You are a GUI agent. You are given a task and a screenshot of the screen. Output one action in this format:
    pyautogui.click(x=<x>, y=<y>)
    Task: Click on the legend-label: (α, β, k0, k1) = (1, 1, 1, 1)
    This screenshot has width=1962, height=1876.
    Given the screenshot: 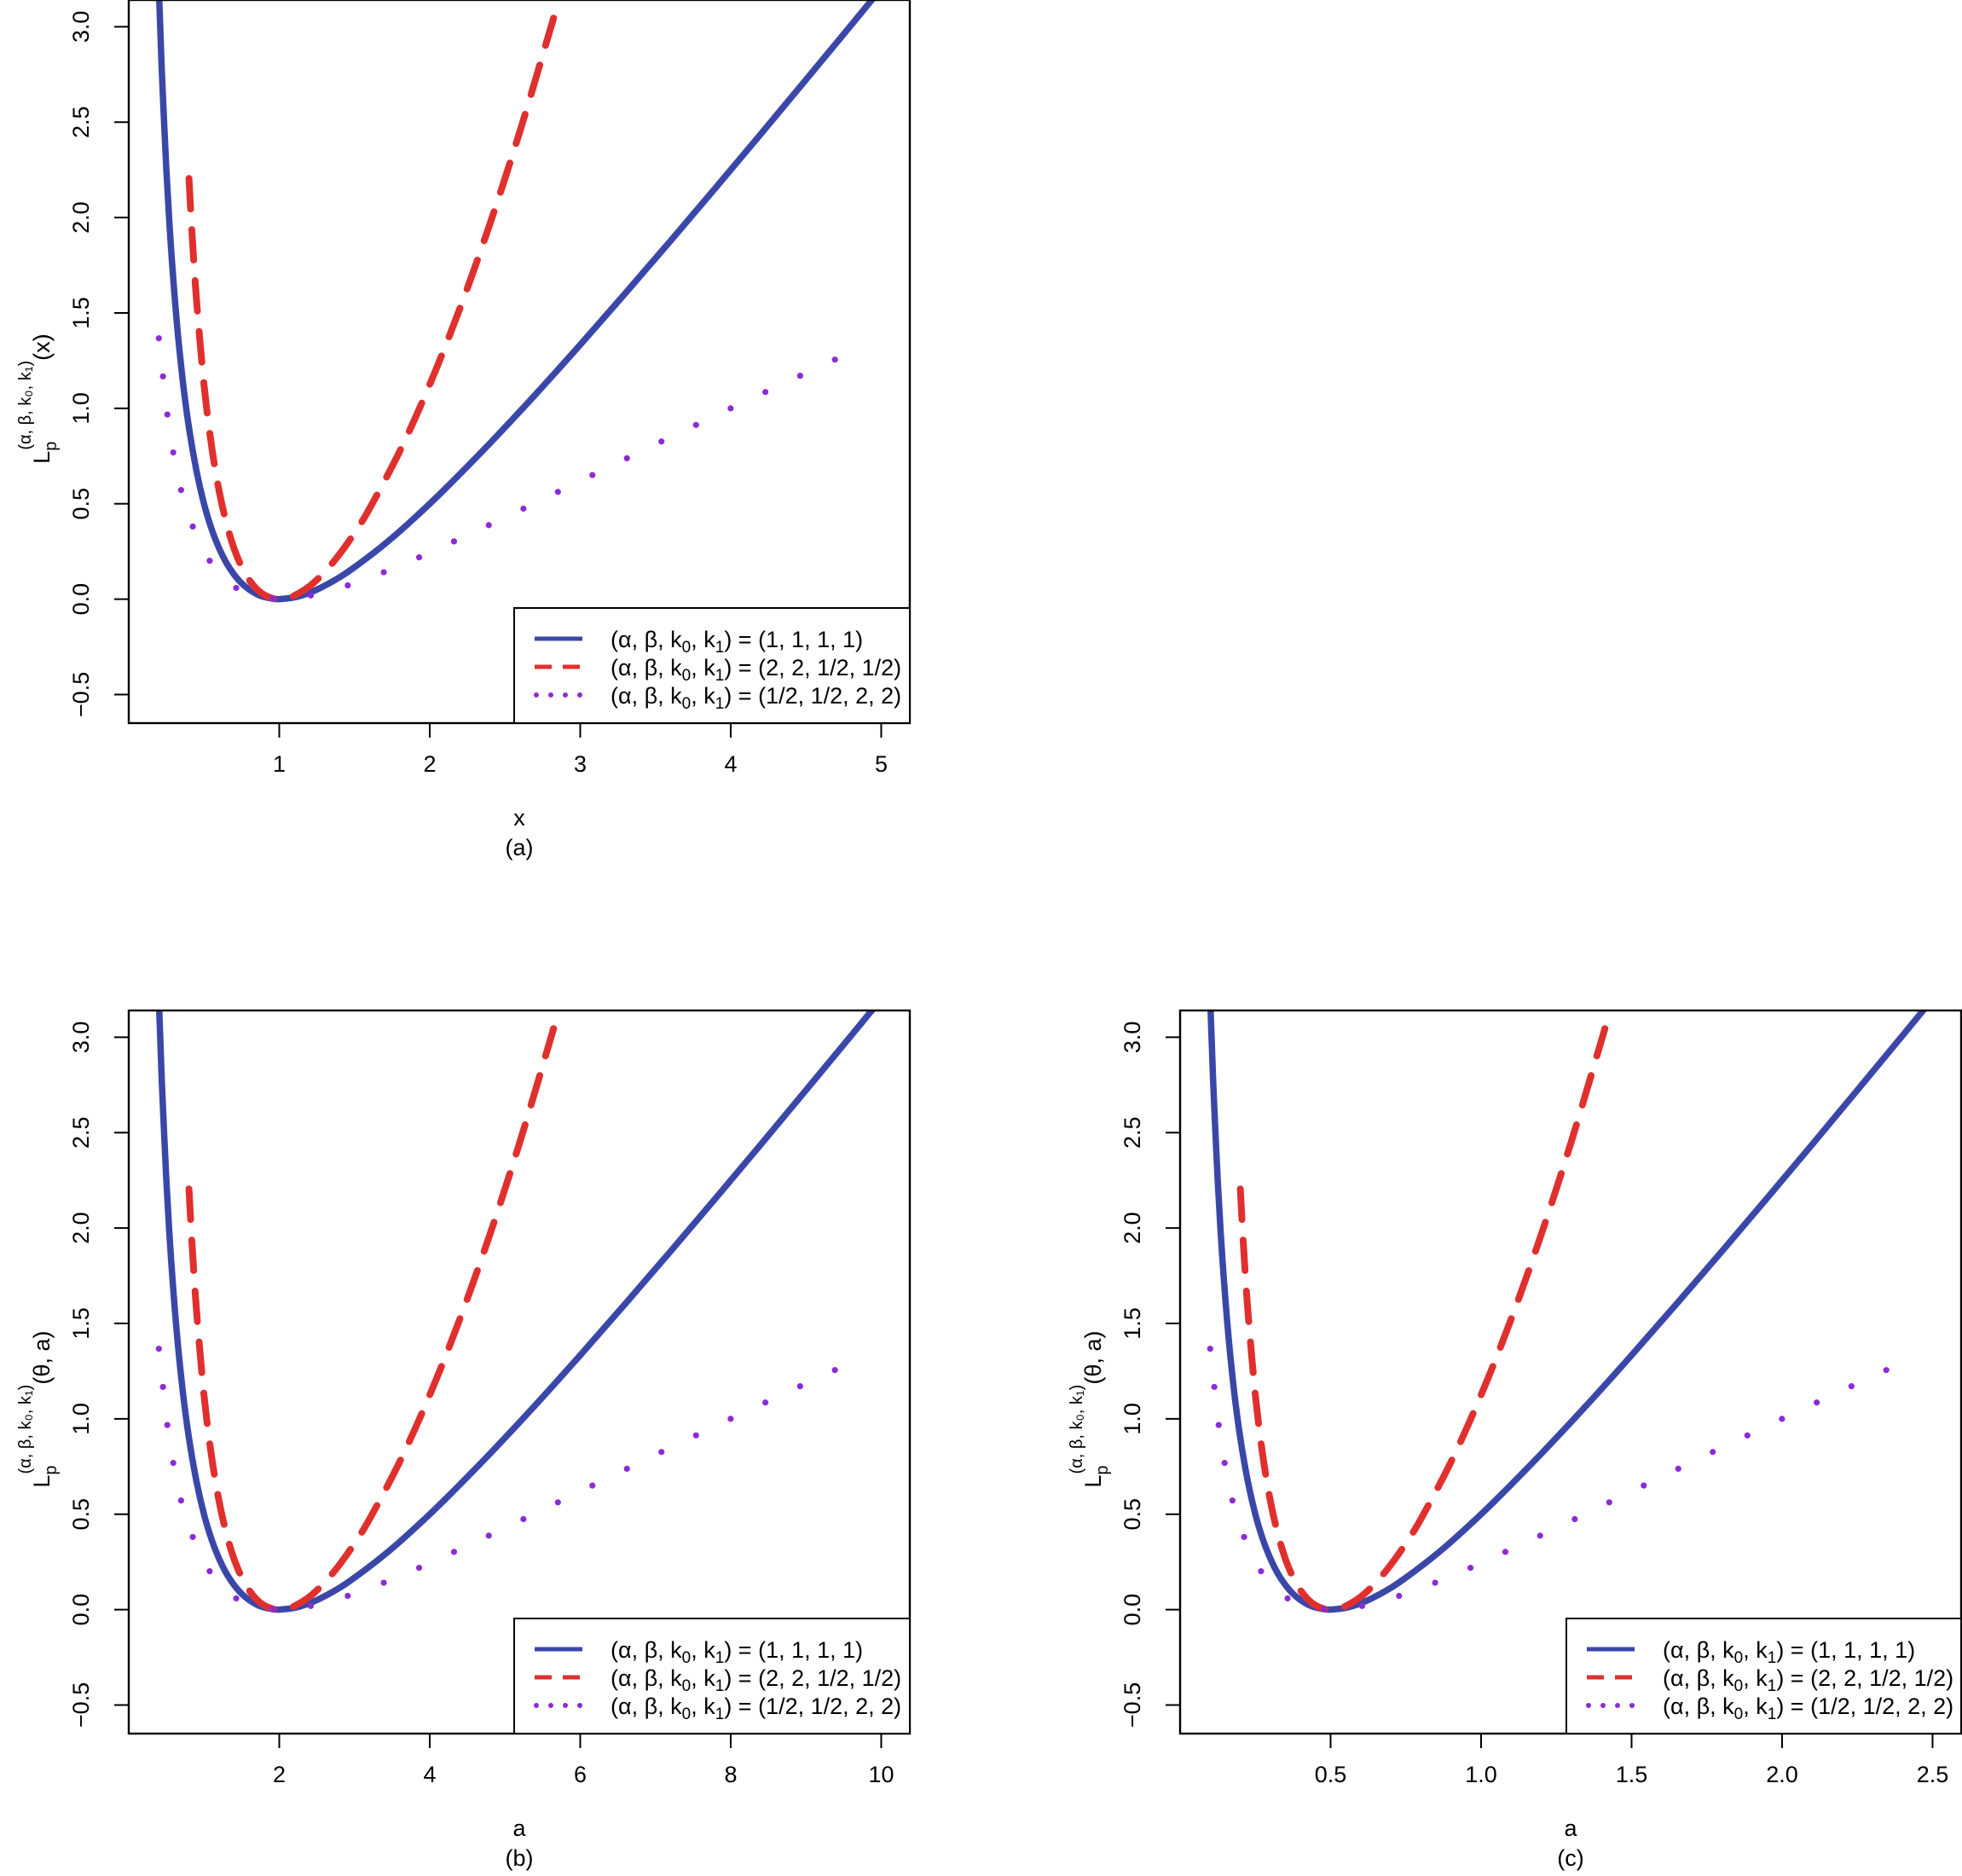 What is the action you would take?
    pyautogui.click(x=737, y=642)
    